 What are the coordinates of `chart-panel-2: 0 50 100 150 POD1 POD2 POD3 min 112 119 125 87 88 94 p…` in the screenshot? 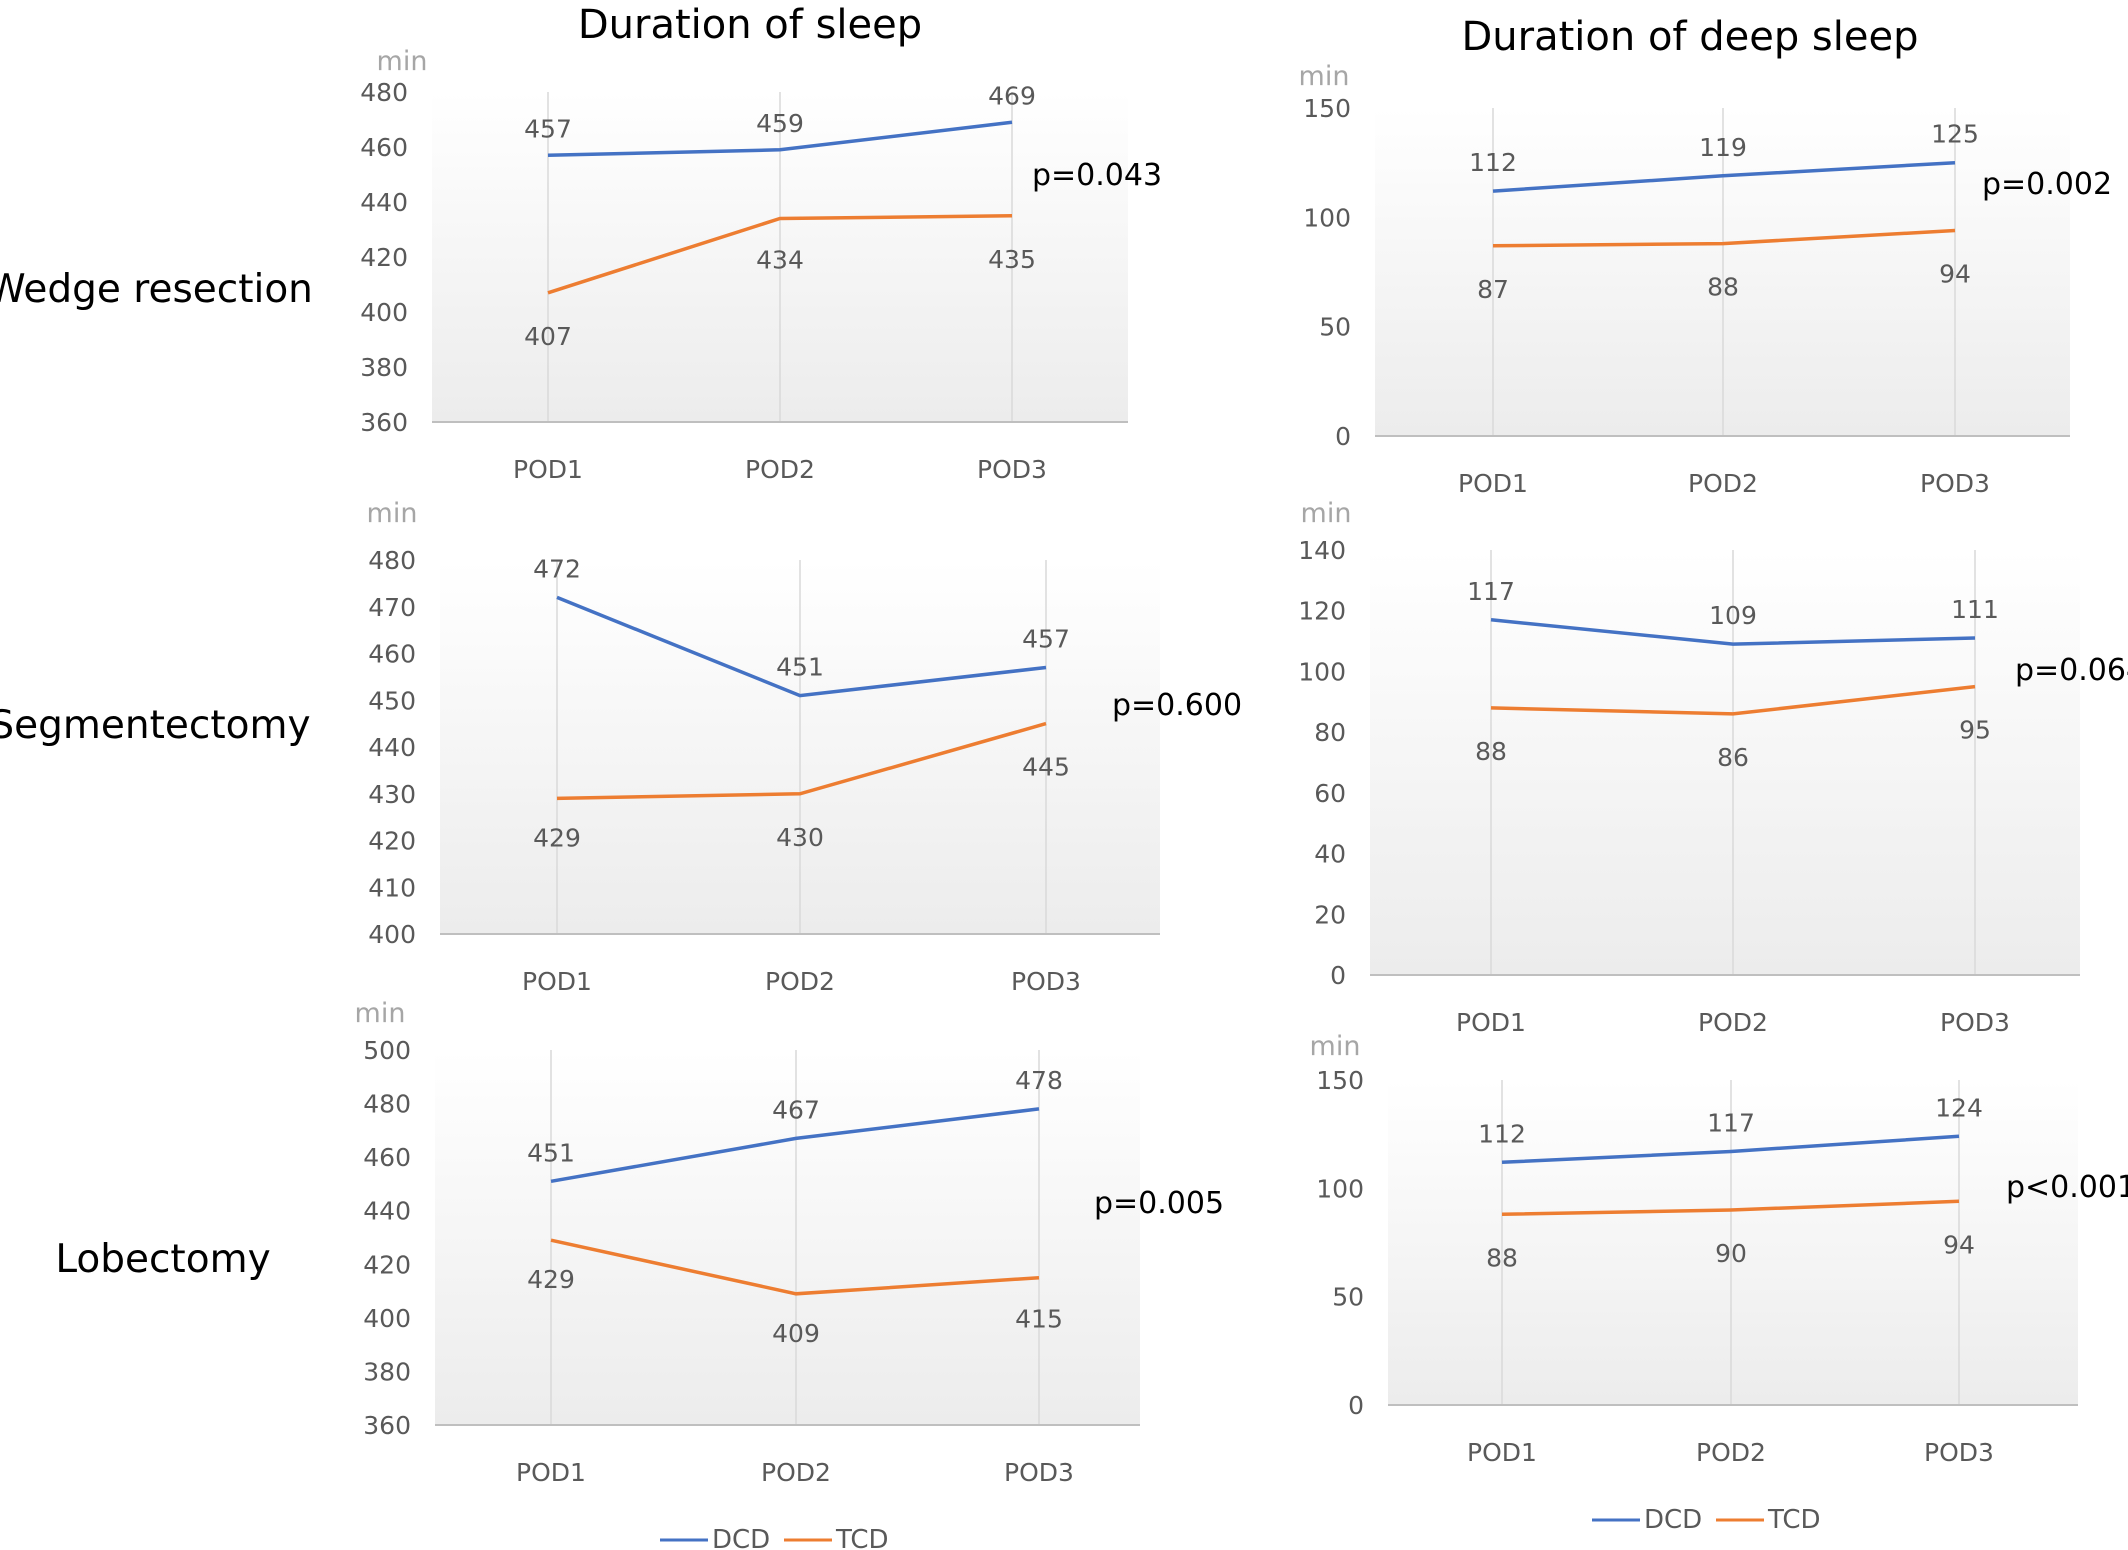 It's located at (1706, 279).